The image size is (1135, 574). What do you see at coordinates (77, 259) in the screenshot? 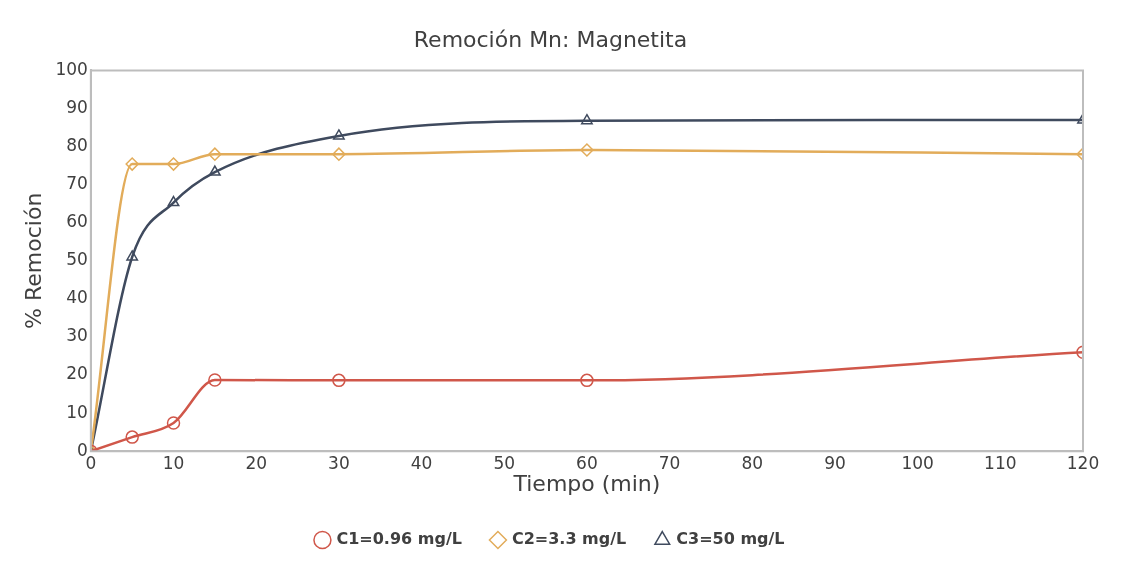
I see `y-tick-label: 50` at bounding box center [77, 259].